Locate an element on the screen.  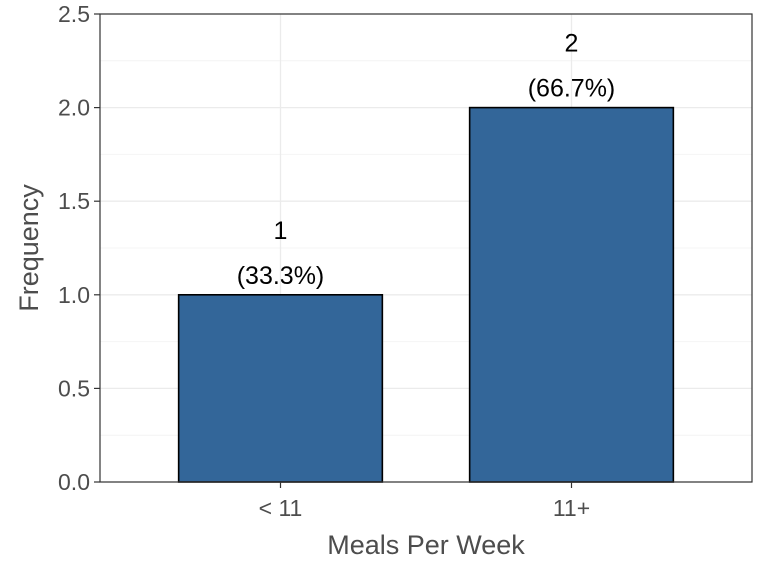
y-axis: 0.0 0.5 1.0 1.5 2.0 2.5 is located at coordinates (79, 248).